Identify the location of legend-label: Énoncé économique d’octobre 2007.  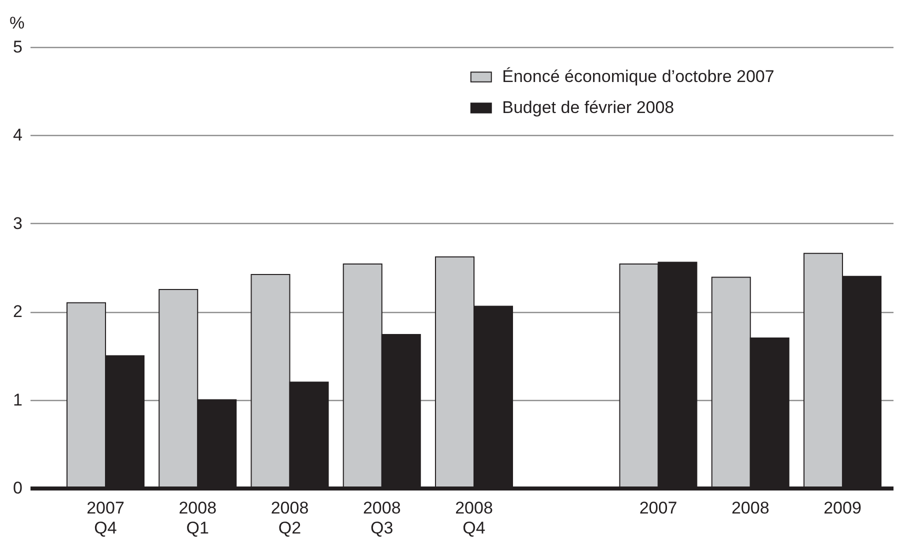
(638, 76).